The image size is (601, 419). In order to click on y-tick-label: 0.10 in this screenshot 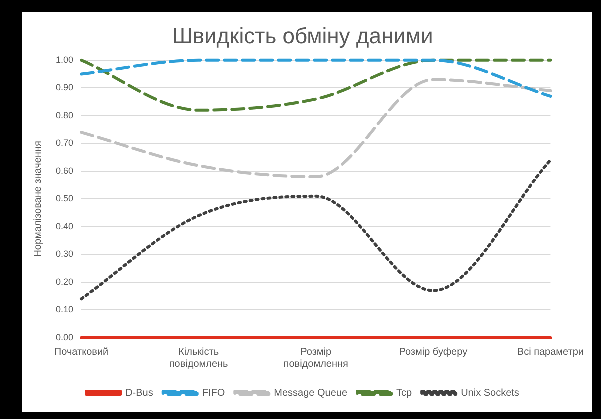, I will do `click(65, 309)`.